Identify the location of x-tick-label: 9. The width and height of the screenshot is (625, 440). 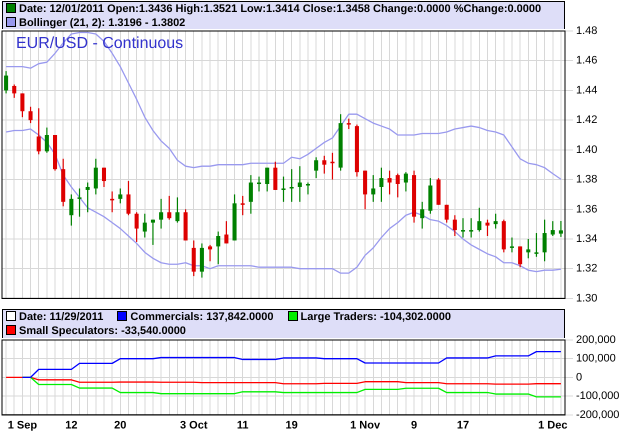
(414, 425).